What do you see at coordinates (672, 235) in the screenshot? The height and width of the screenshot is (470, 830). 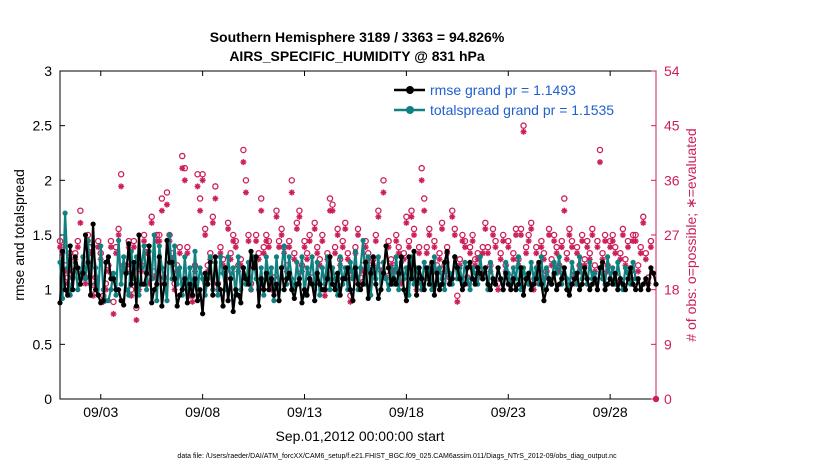 I see `y-right-tick-label: 27` at bounding box center [672, 235].